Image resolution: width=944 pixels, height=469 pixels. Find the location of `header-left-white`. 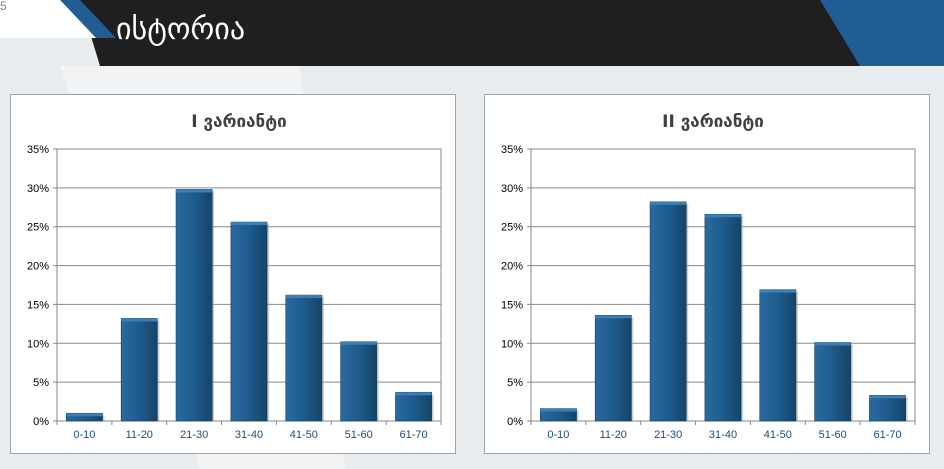

header-left-white is located at coordinates (48, 19).